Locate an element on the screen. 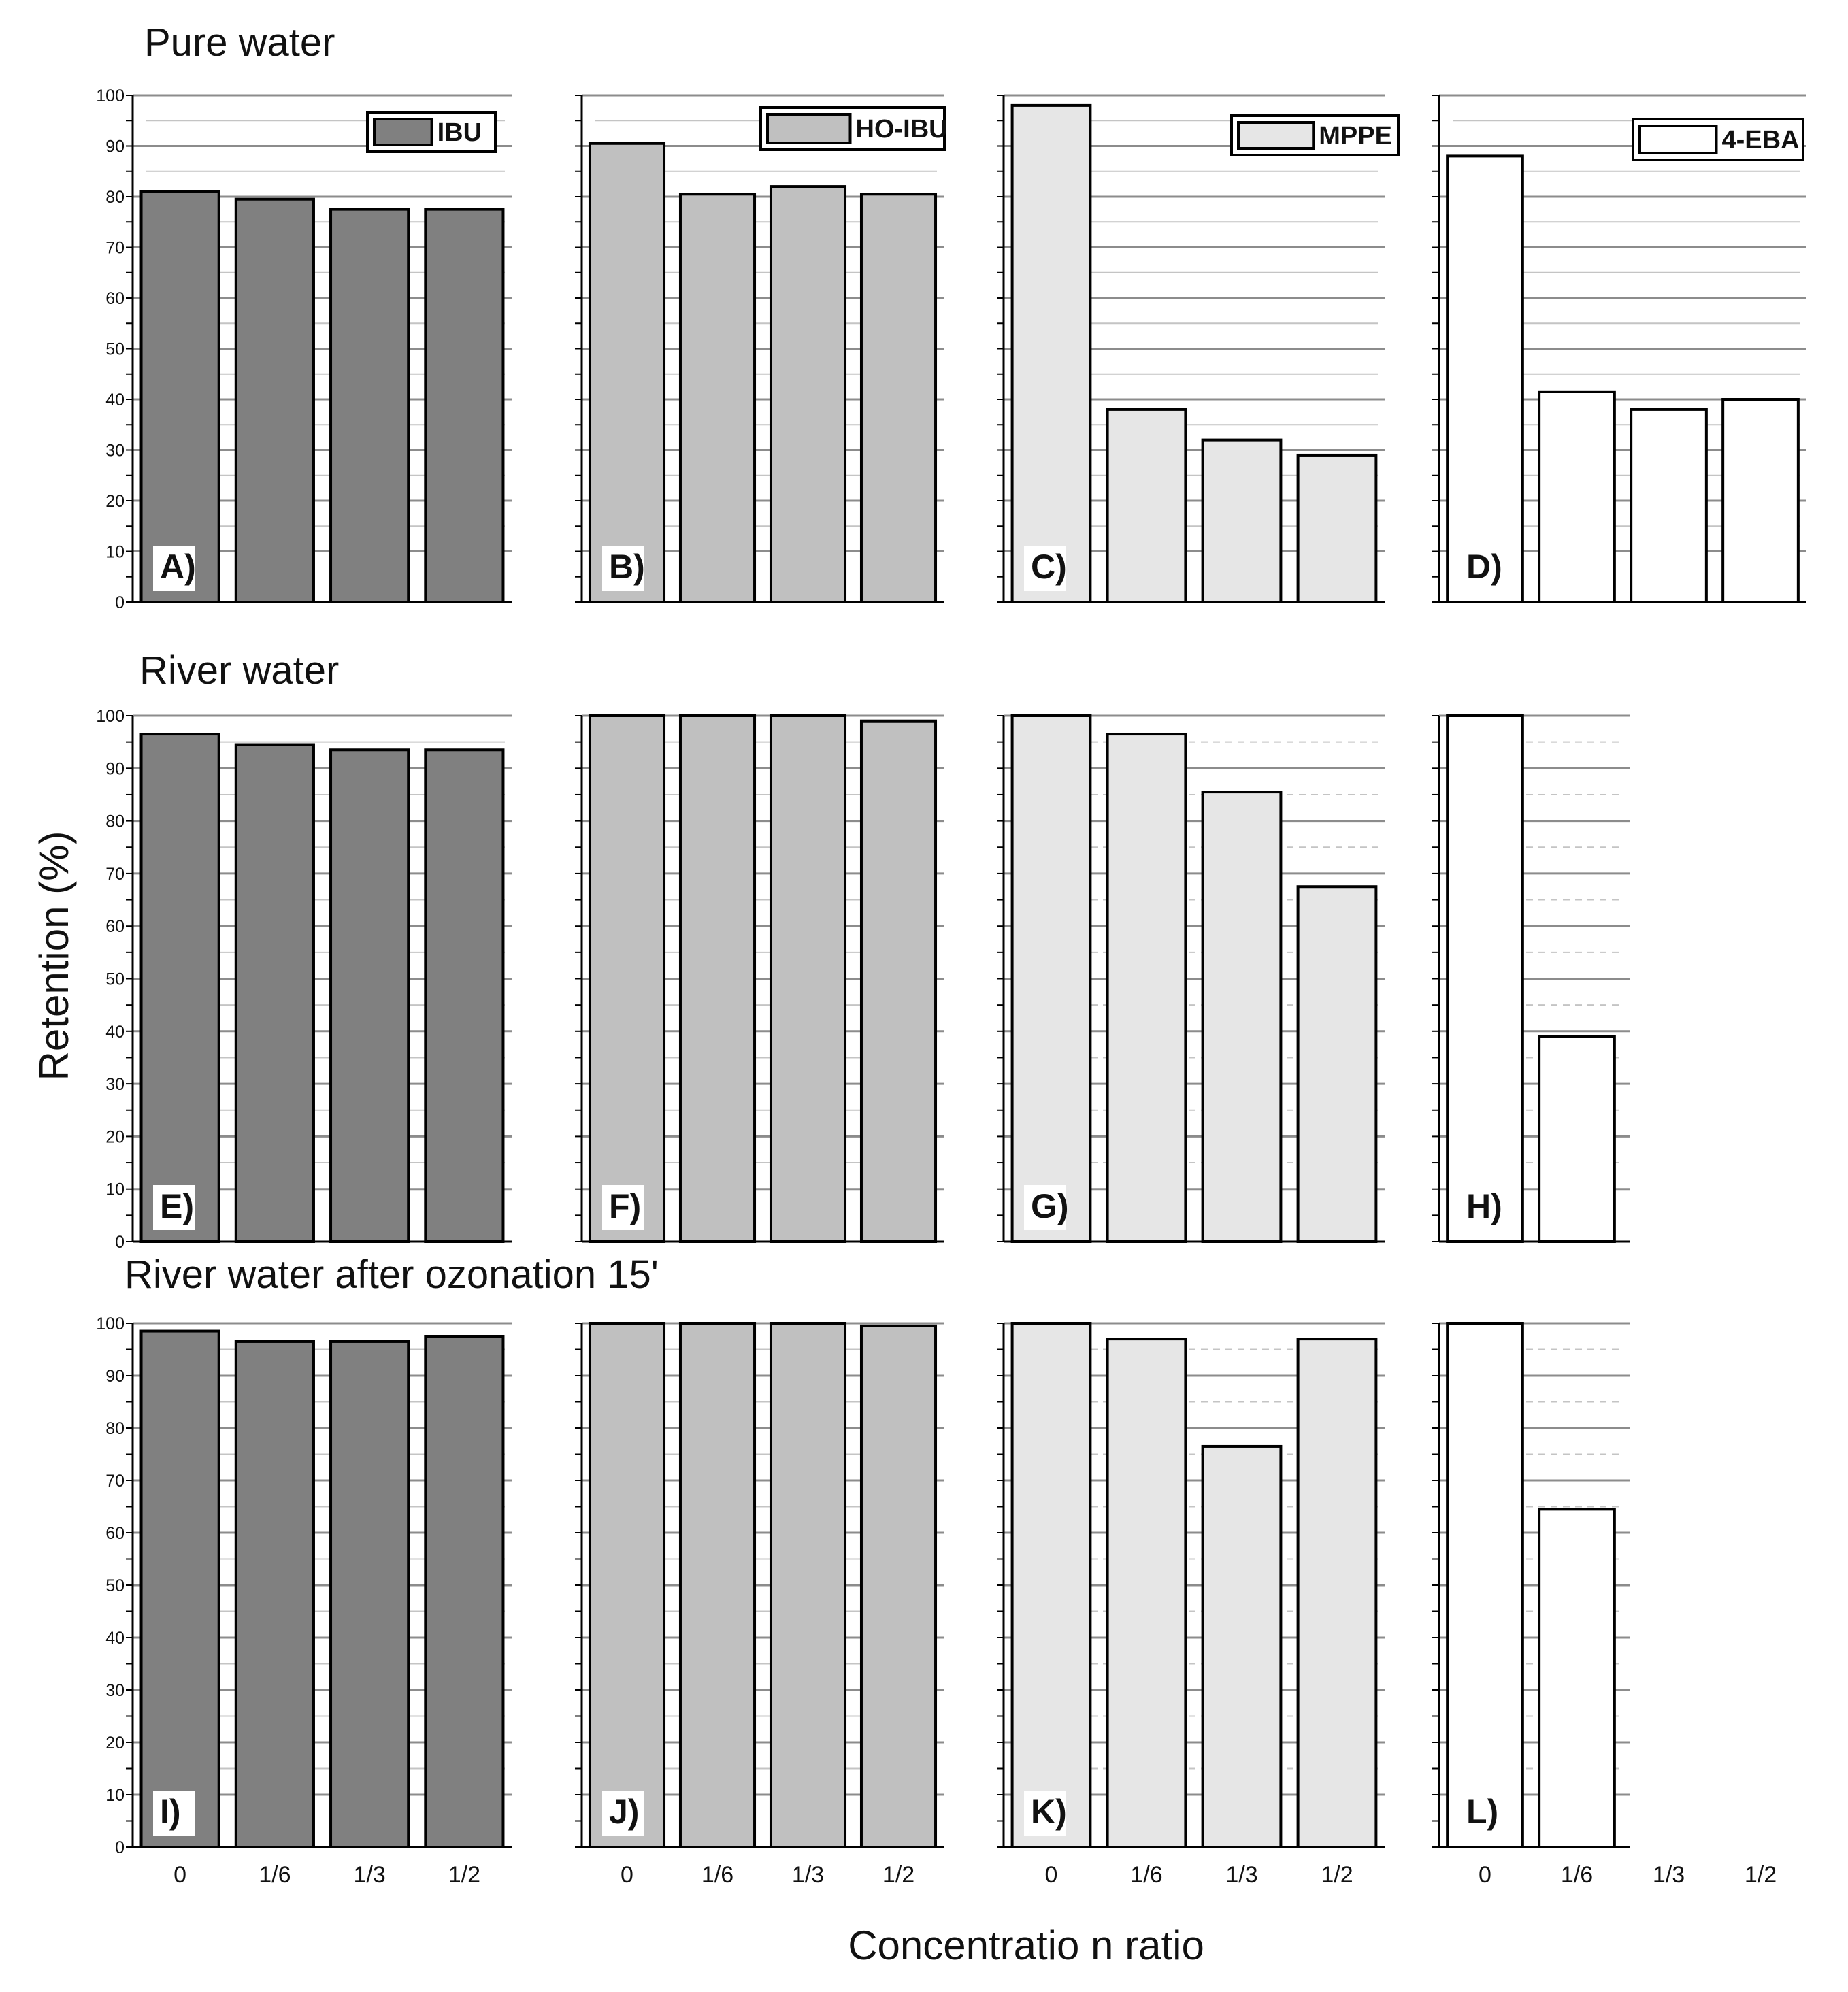  y-tick-label: 10 is located at coordinates (115, 1795).